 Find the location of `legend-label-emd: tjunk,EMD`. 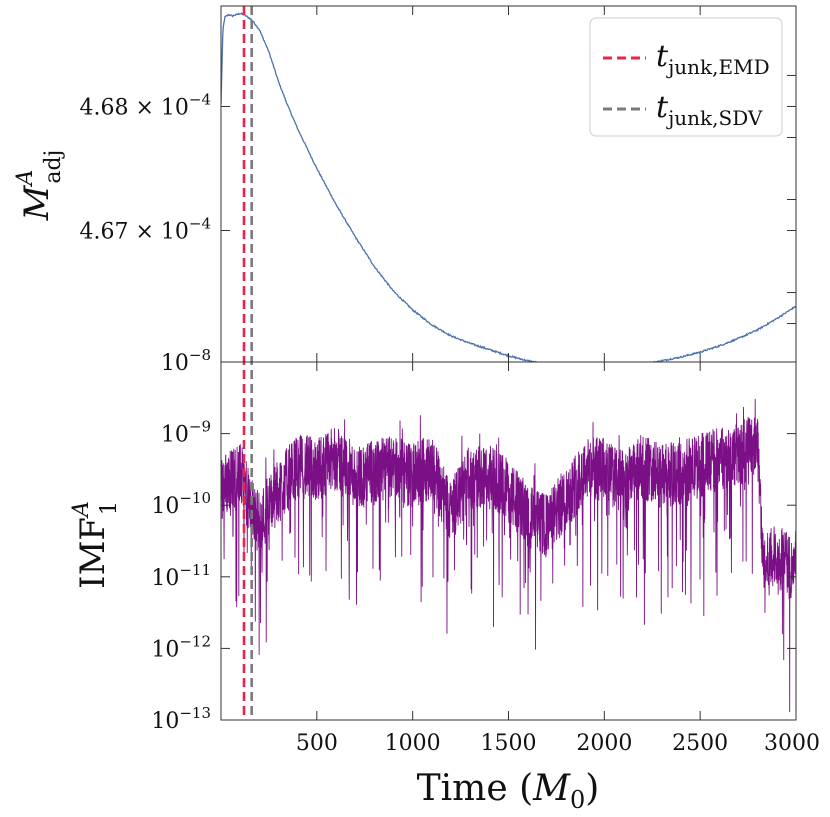

legend-label-emd: tjunk,EMD is located at coordinates (713, 59).